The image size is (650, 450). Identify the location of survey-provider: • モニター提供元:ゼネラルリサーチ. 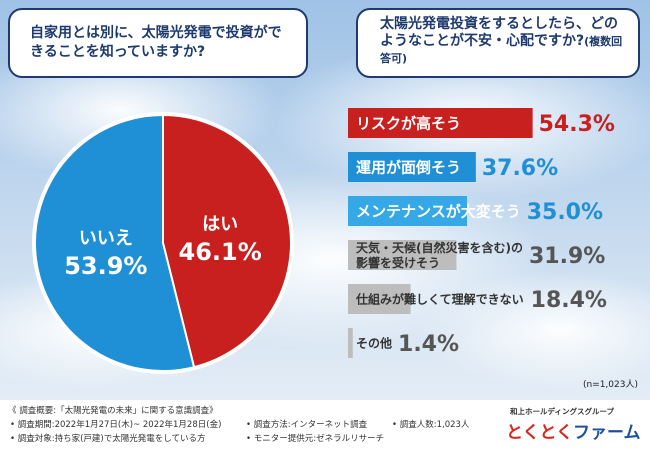
(315, 439).